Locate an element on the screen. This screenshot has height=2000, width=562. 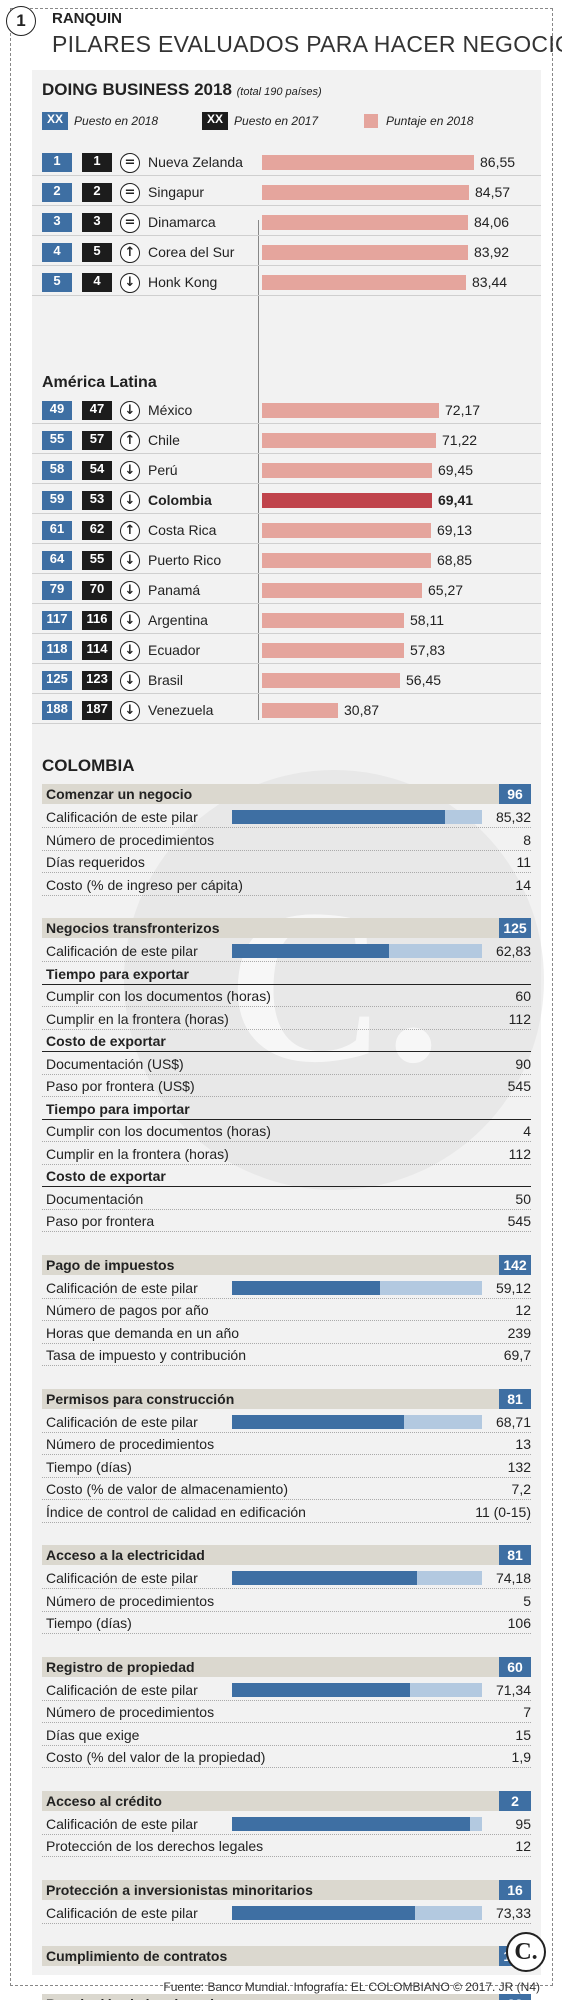
pillar-row: Calificación de este pilar 71,34 is located at coordinates (286, 1690).